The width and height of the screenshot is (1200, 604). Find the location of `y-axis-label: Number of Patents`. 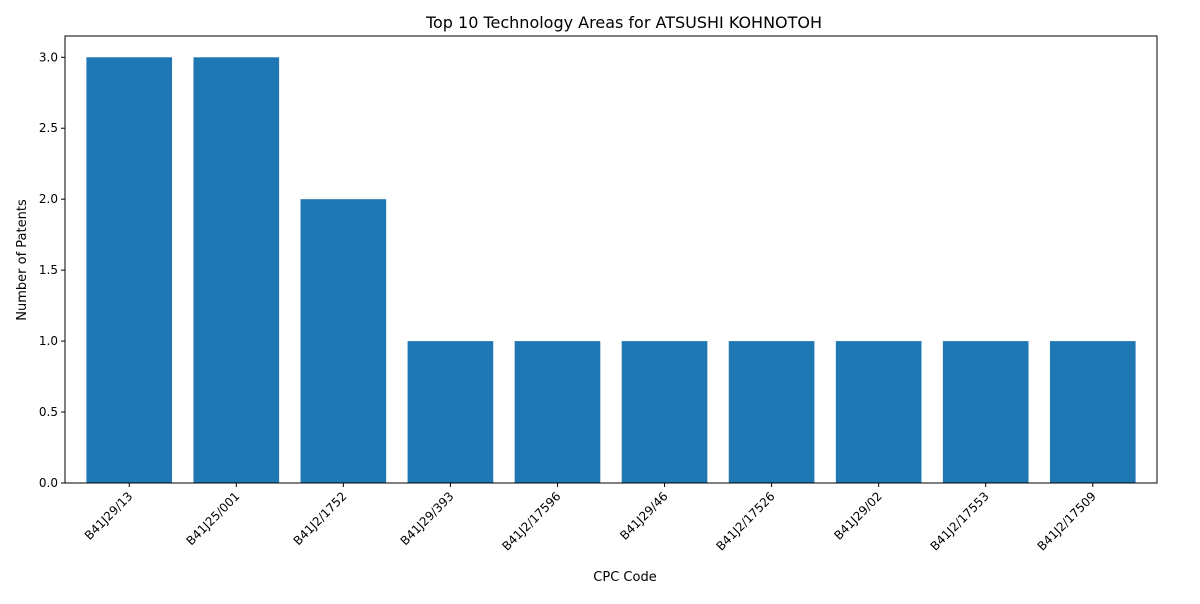

y-axis-label: Number of Patents is located at coordinates (22, 260).